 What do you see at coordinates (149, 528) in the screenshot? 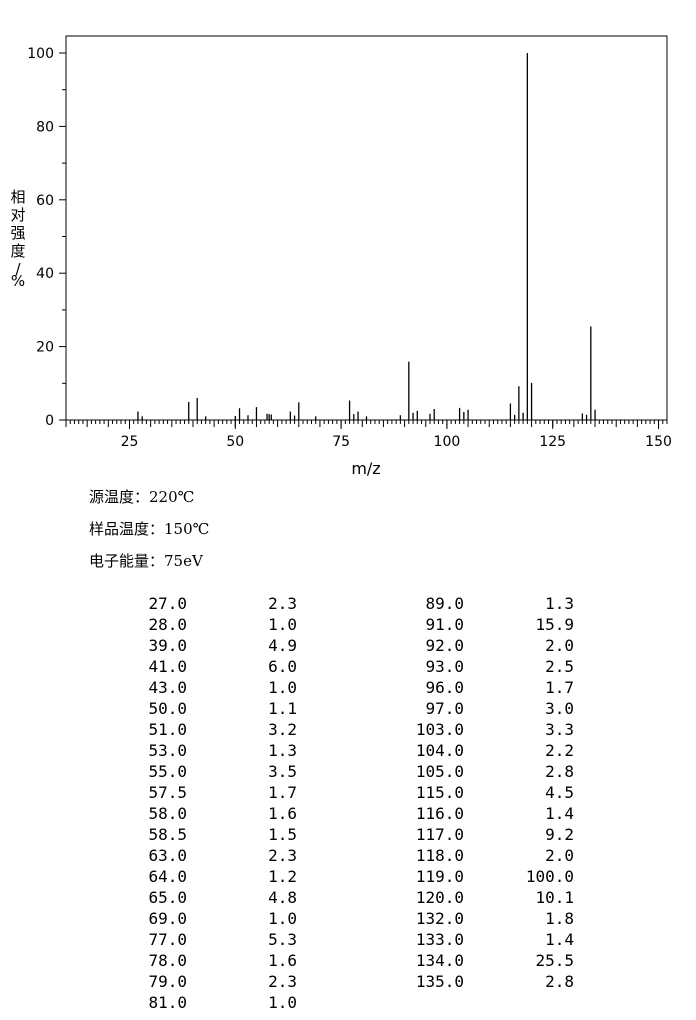
I see `sample-temperature: 样品温度：150℃` at bounding box center [149, 528].